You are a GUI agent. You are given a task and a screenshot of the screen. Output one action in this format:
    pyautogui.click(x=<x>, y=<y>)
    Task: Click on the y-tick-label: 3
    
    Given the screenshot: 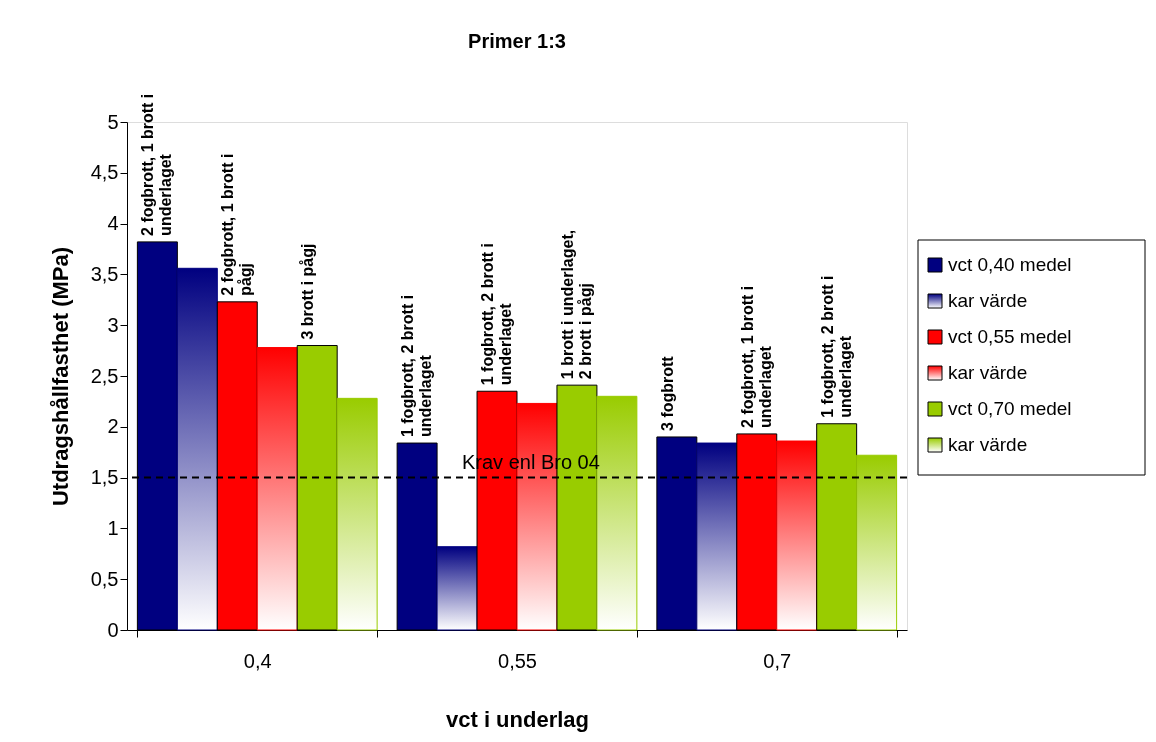 What is the action you would take?
    pyautogui.click(x=113, y=324)
    